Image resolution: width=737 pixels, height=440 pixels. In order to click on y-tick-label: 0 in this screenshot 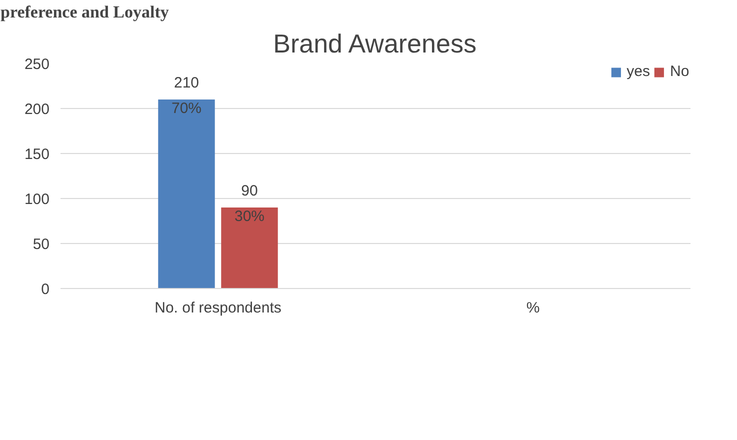, I will do `click(45, 289)`.